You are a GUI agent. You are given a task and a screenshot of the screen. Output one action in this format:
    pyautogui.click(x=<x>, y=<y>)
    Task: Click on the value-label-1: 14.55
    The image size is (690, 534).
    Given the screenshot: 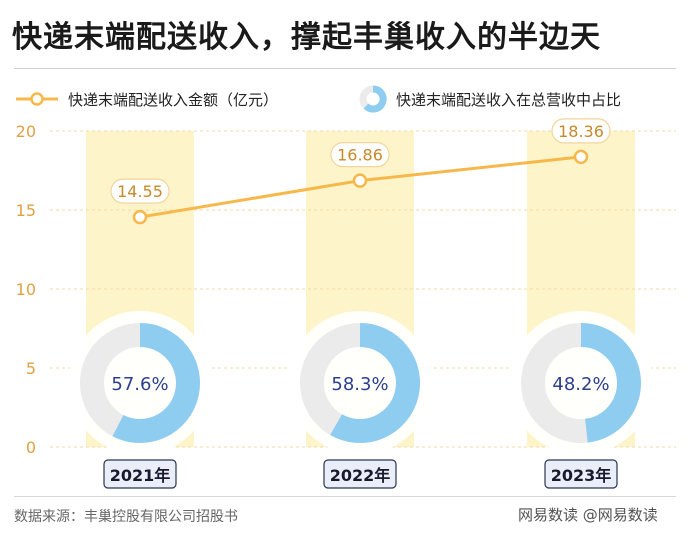 What is the action you would take?
    pyautogui.click(x=140, y=191)
    